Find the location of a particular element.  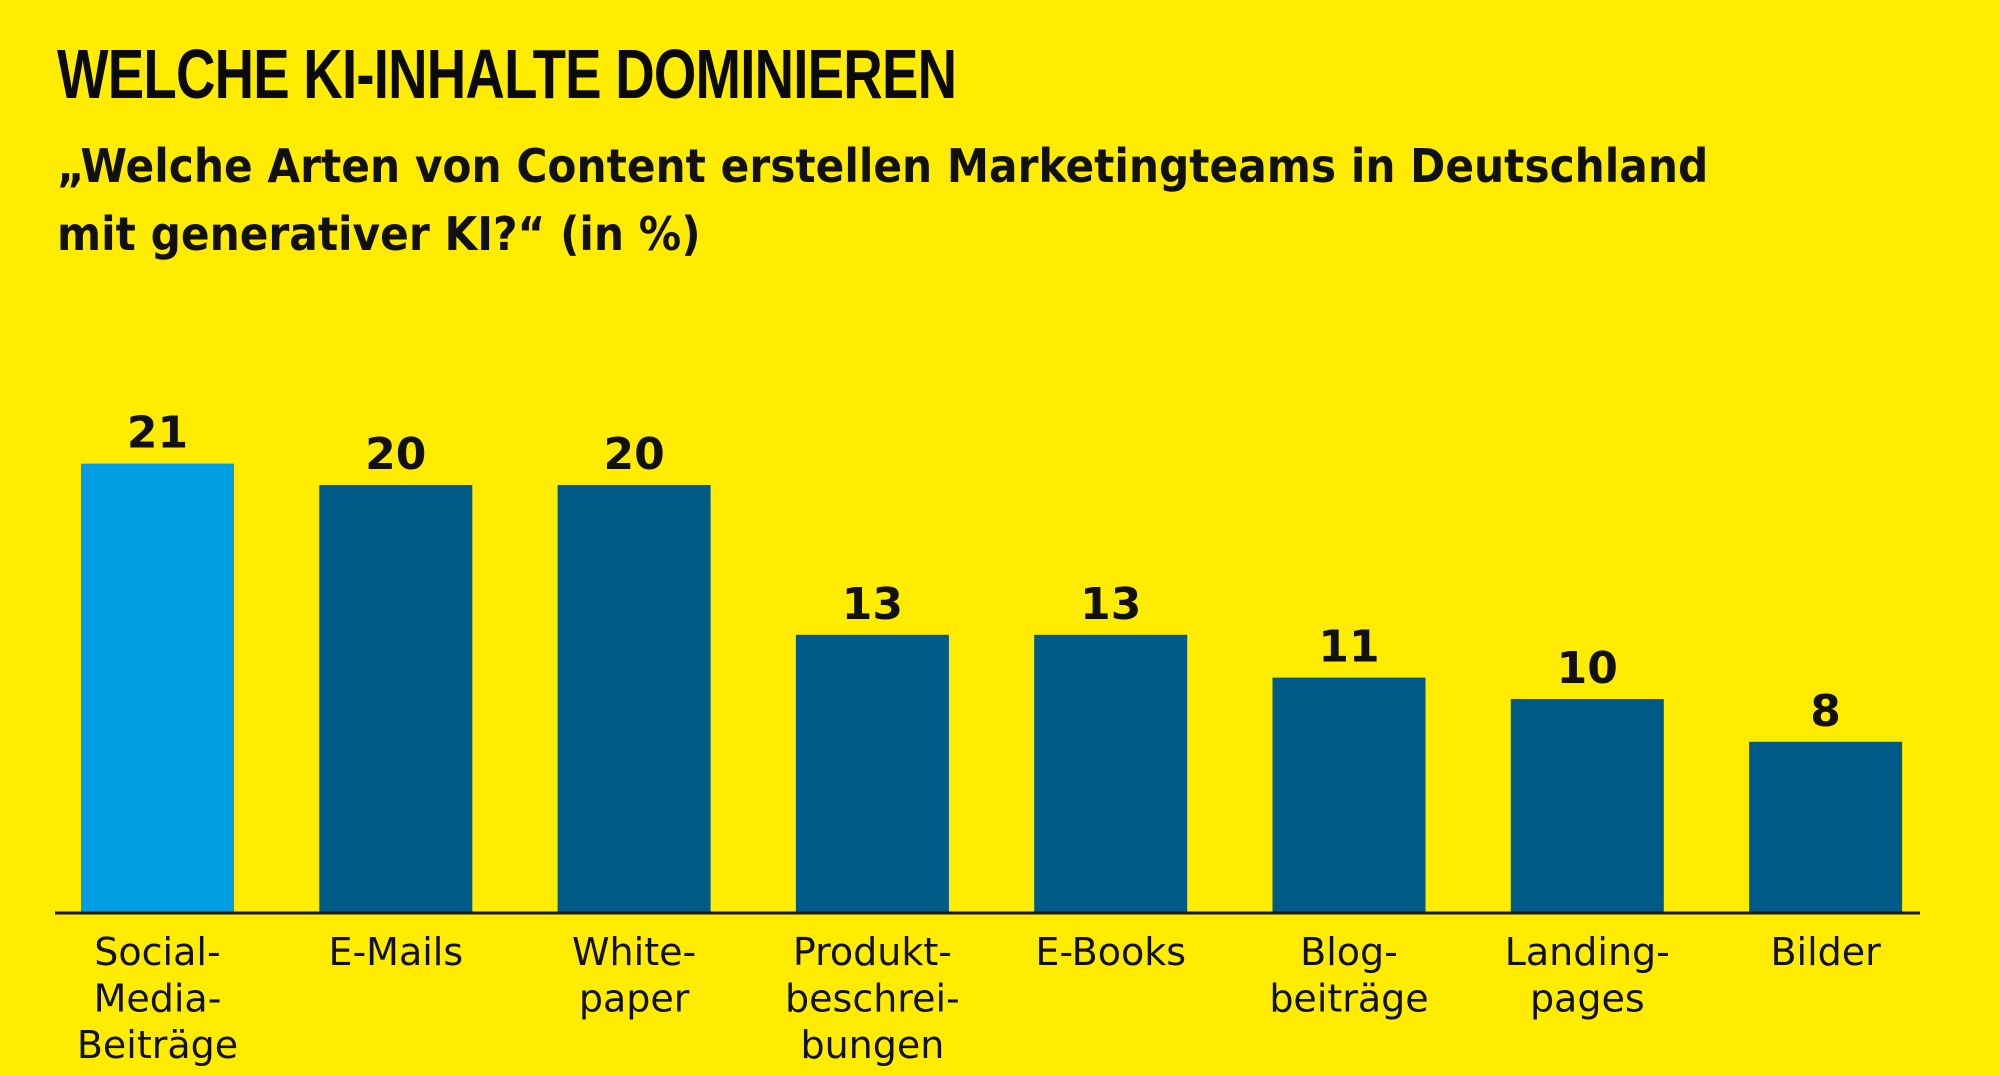

chart-title: WELCHE KI-INHALTE DOMINIEREN is located at coordinates (507, 74).